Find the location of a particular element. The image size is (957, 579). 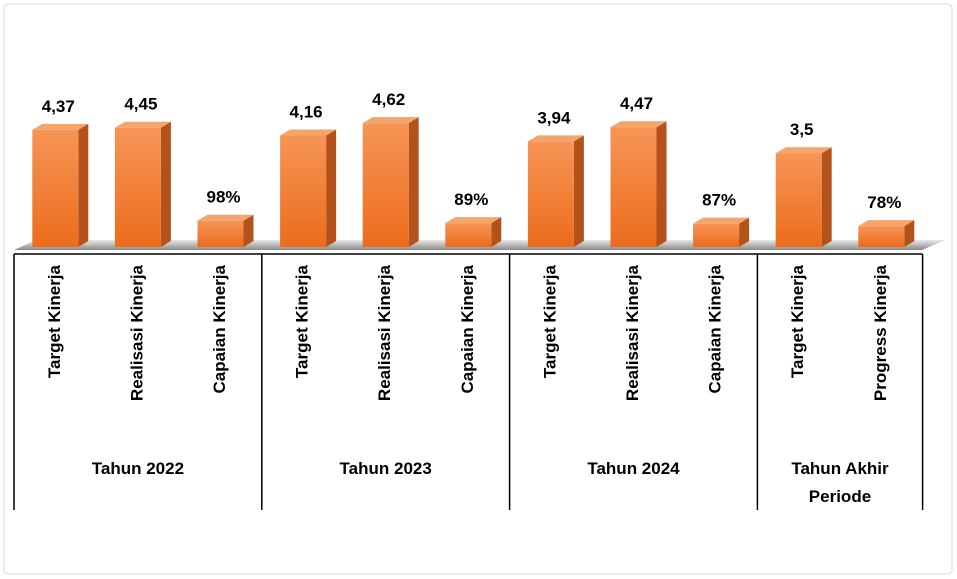

value-label: 3,5 is located at coordinates (802, 129).